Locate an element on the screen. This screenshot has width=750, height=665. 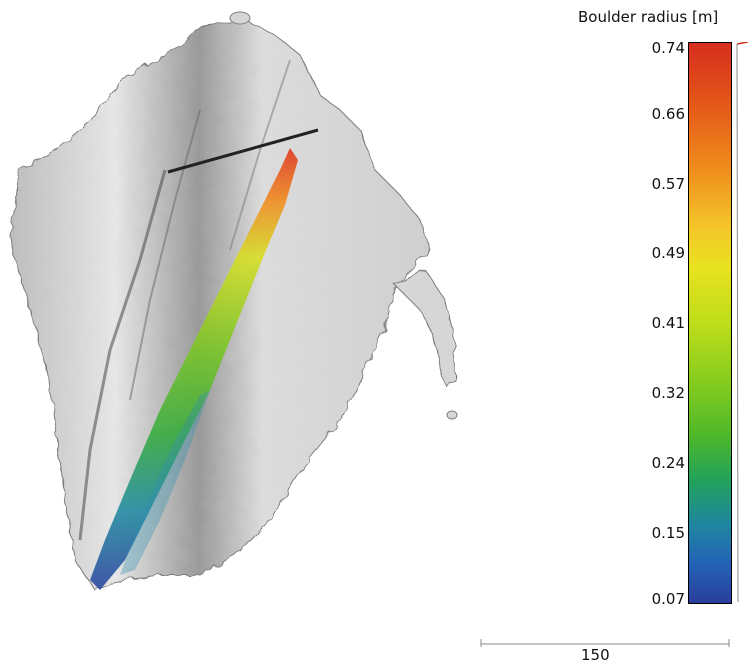
colorbar-tick-label: 0.74 is located at coordinates (668, 48).